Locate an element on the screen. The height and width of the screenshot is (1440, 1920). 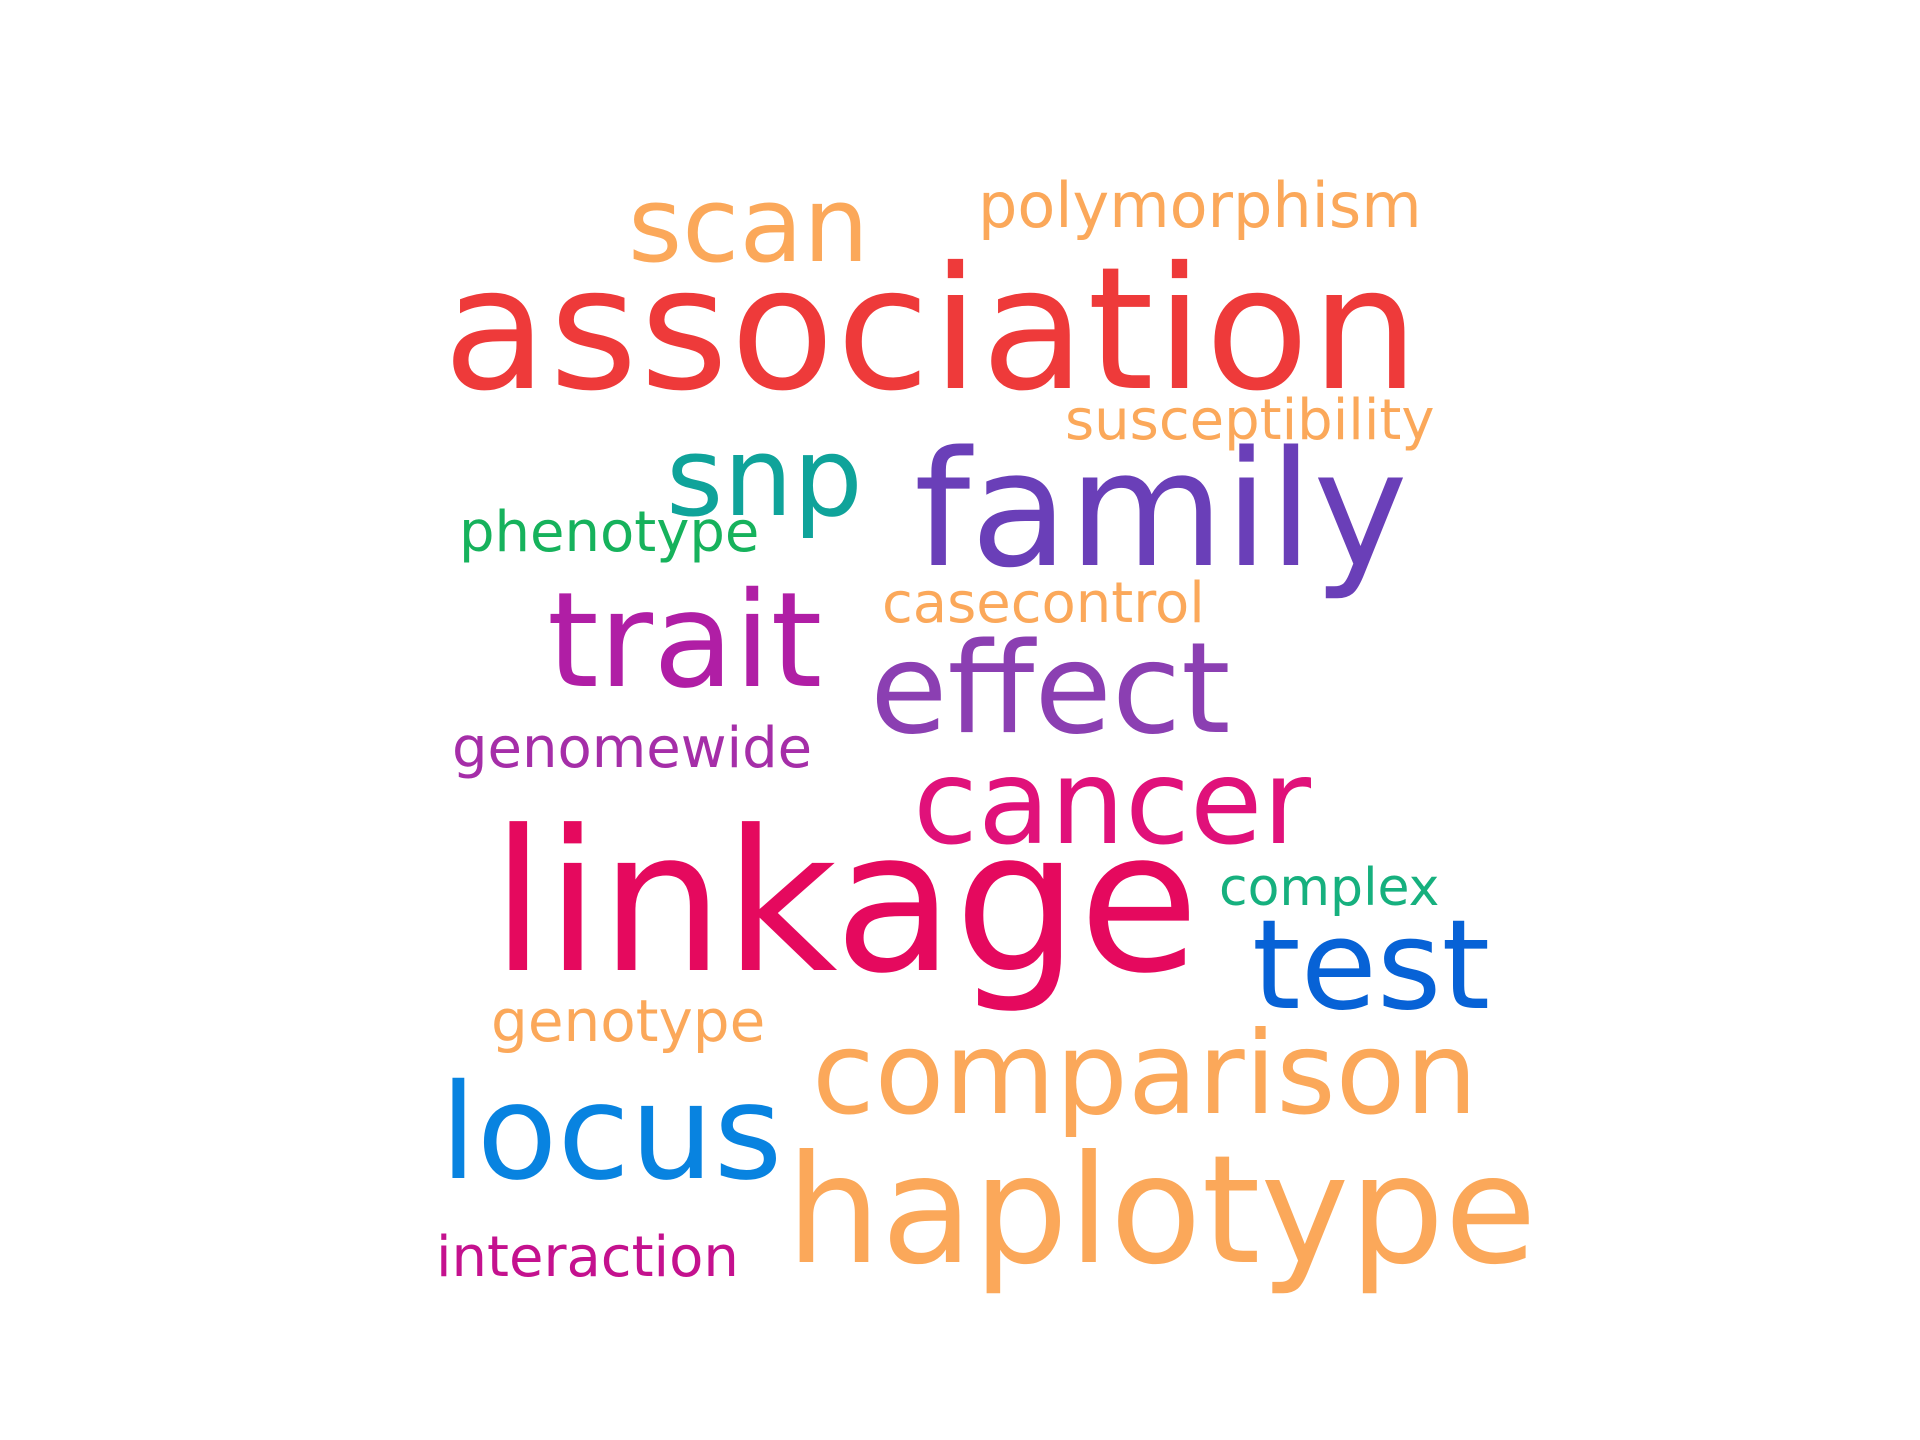
word-complex: complex is located at coordinates (1329, 888).